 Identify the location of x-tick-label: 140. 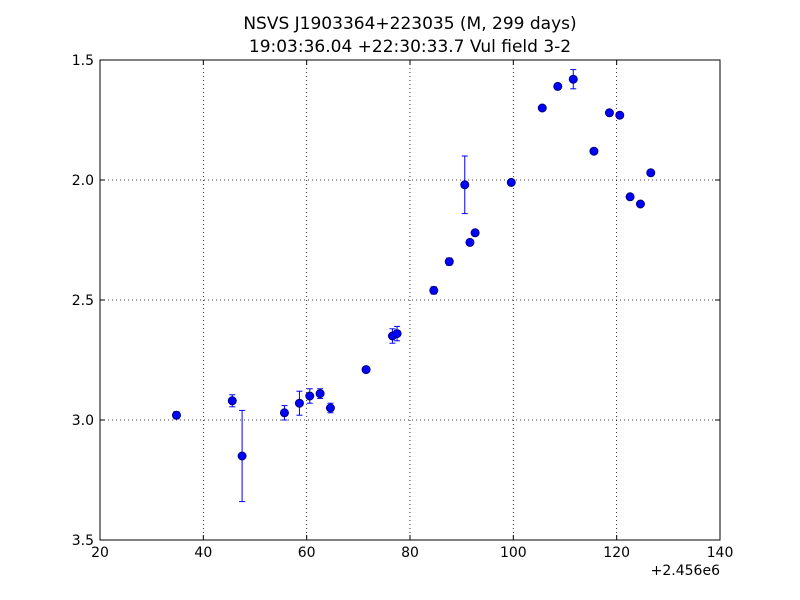
(720, 553).